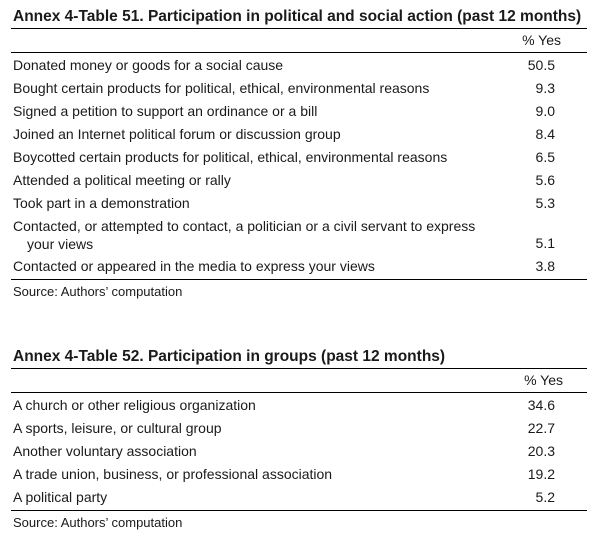  What do you see at coordinates (299, 52) in the screenshot?
I see `table-51-header-rule` at bounding box center [299, 52].